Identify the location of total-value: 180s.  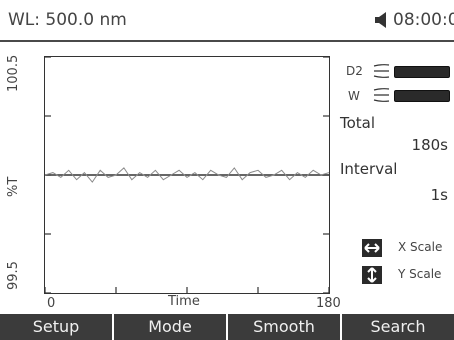
(429, 145).